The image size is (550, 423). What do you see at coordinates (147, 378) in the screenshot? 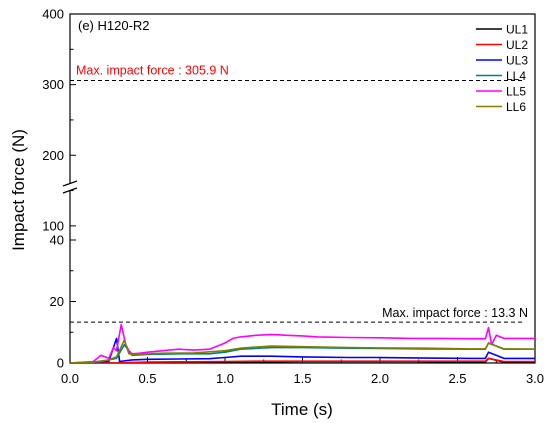
I see `x-tick-label: 0.5` at bounding box center [147, 378].